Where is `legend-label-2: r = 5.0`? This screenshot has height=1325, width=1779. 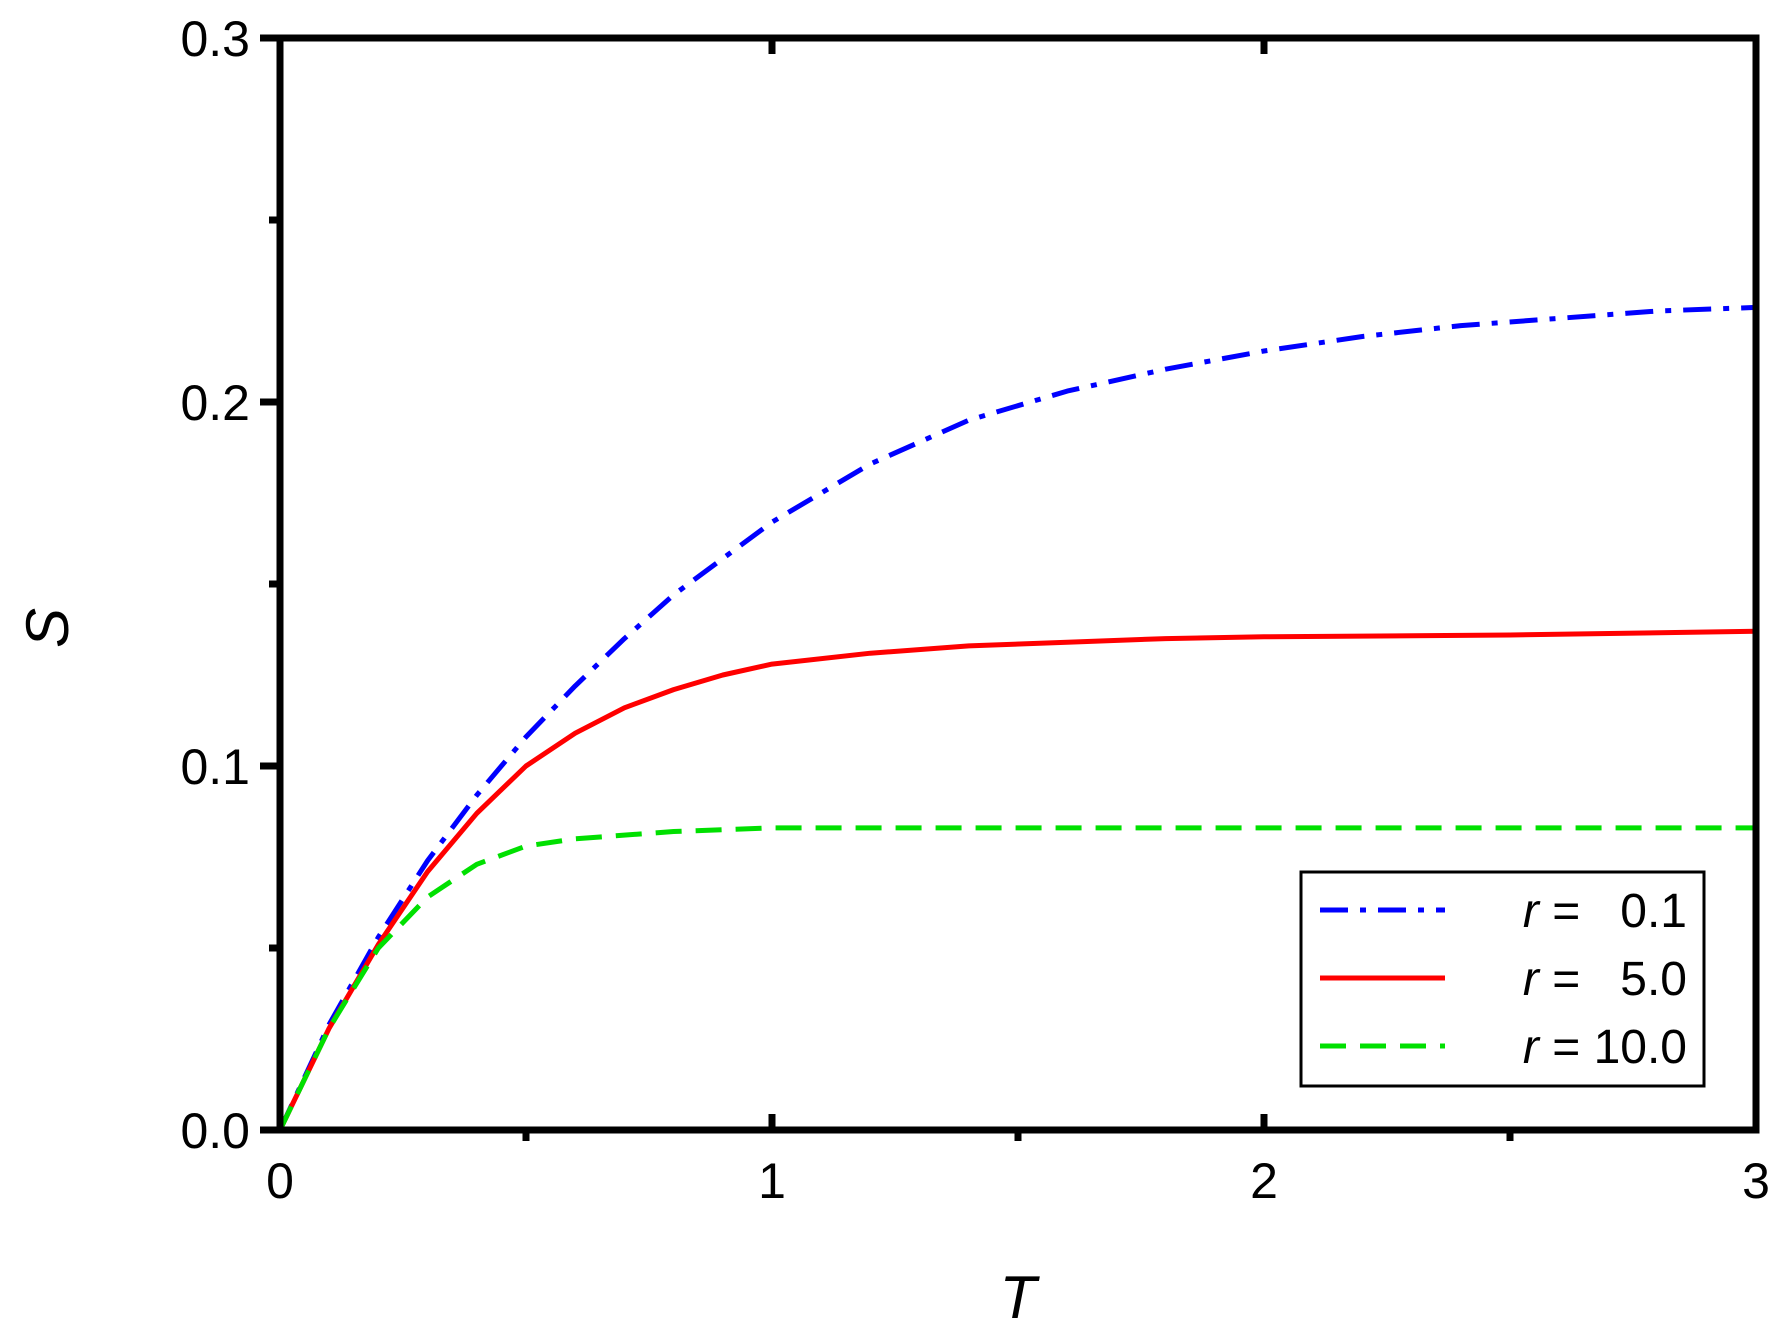
legend-label-2: r = 5.0 is located at coordinates (1605, 979).